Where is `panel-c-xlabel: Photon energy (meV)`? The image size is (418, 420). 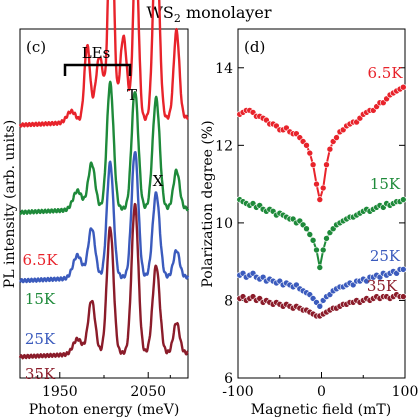 panel-c-xlabel: Photon energy (meV) is located at coordinates (104, 410).